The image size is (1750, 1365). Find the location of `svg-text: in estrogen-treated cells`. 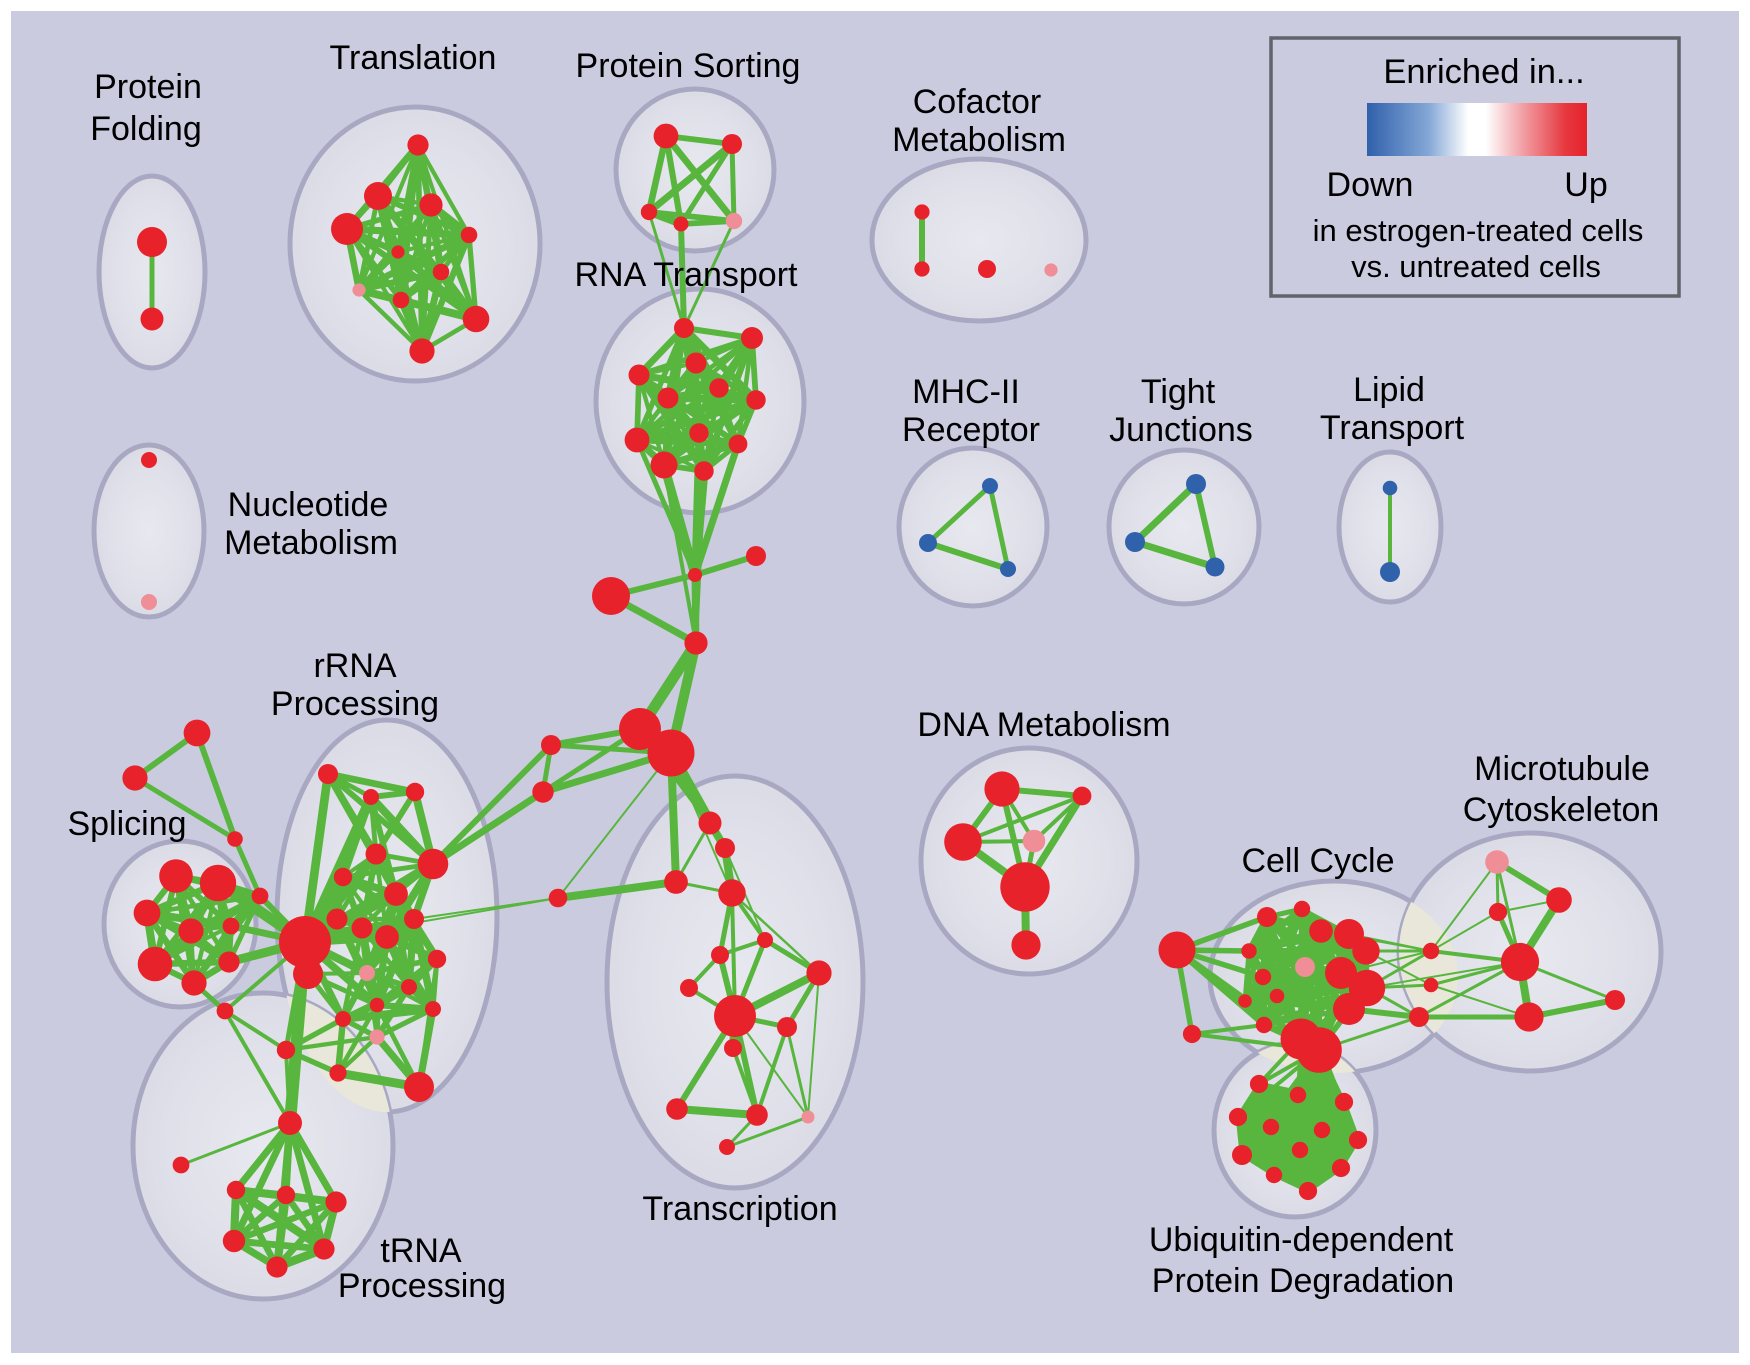

svg-text: in estrogen-treated cells is located at coordinates (1478, 230).